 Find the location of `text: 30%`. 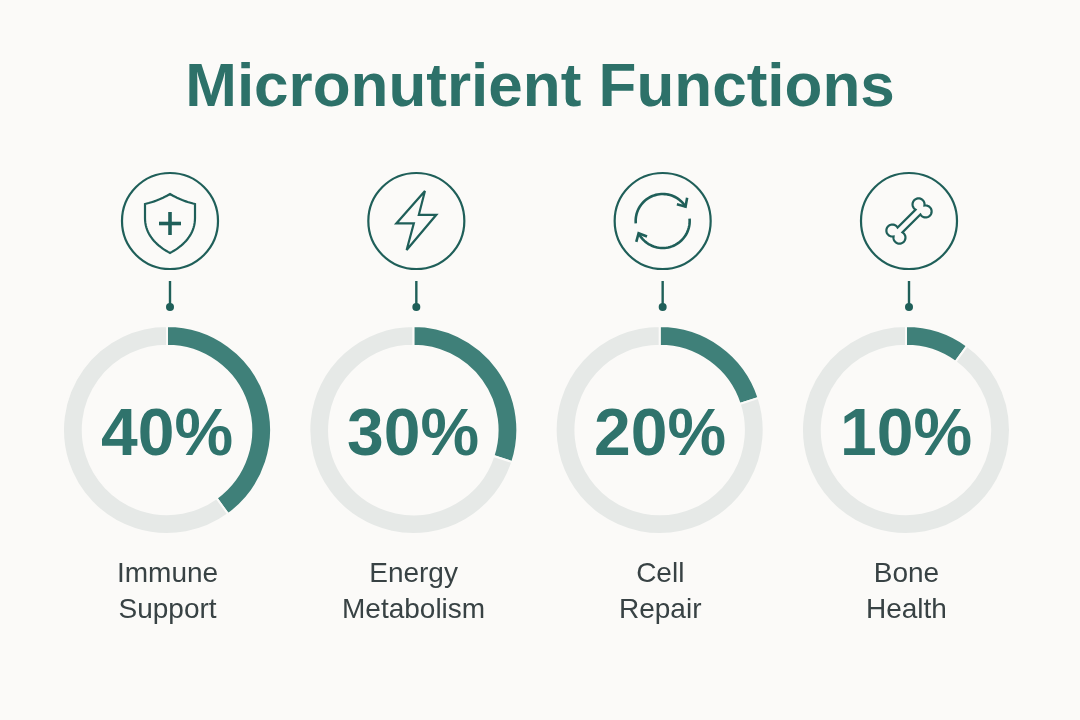

text: 30% is located at coordinates (413, 432).